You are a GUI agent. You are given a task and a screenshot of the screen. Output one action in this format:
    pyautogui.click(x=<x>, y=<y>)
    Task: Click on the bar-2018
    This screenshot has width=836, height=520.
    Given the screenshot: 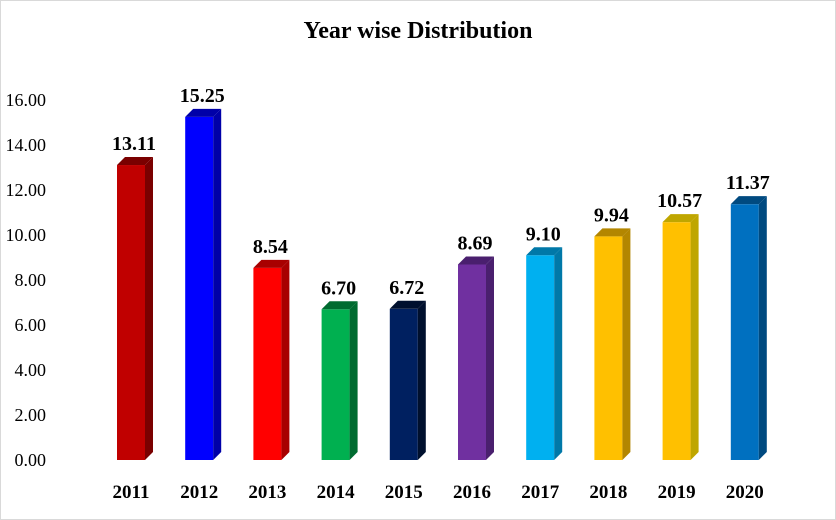 What is the action you would take?
    pyautogui.click(x=612, y=344)
    